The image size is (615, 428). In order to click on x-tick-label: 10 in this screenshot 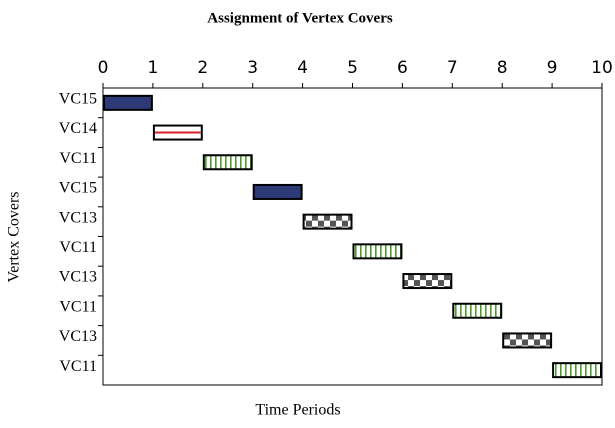, I will do `click(602, 68)`.